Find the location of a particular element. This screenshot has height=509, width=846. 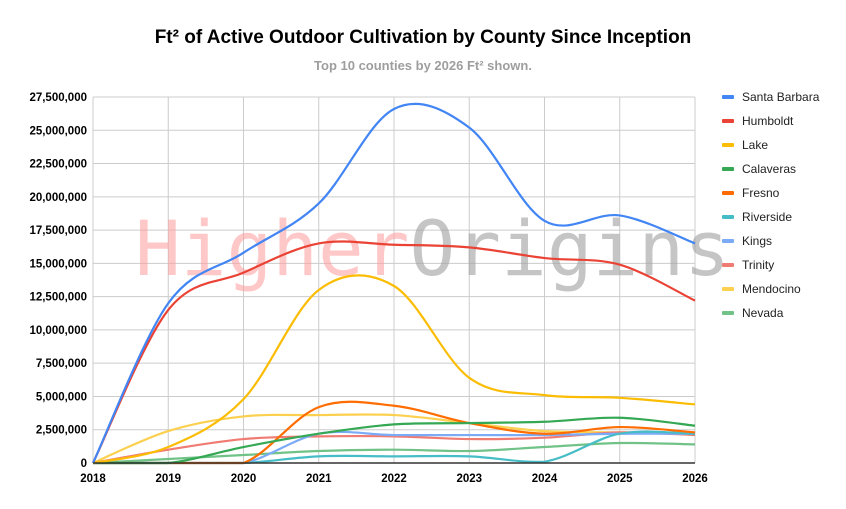

chart-subtitle: Top 10 counties by 2026 Ft² shown. is located at coordinates (423, 65).